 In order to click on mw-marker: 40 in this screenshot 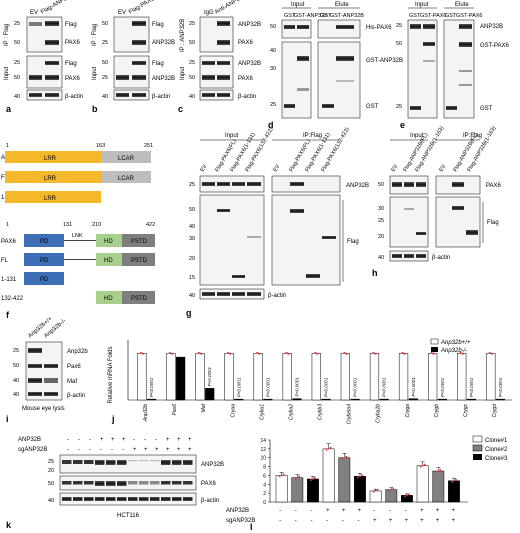, I will do `click(192, 296)`.